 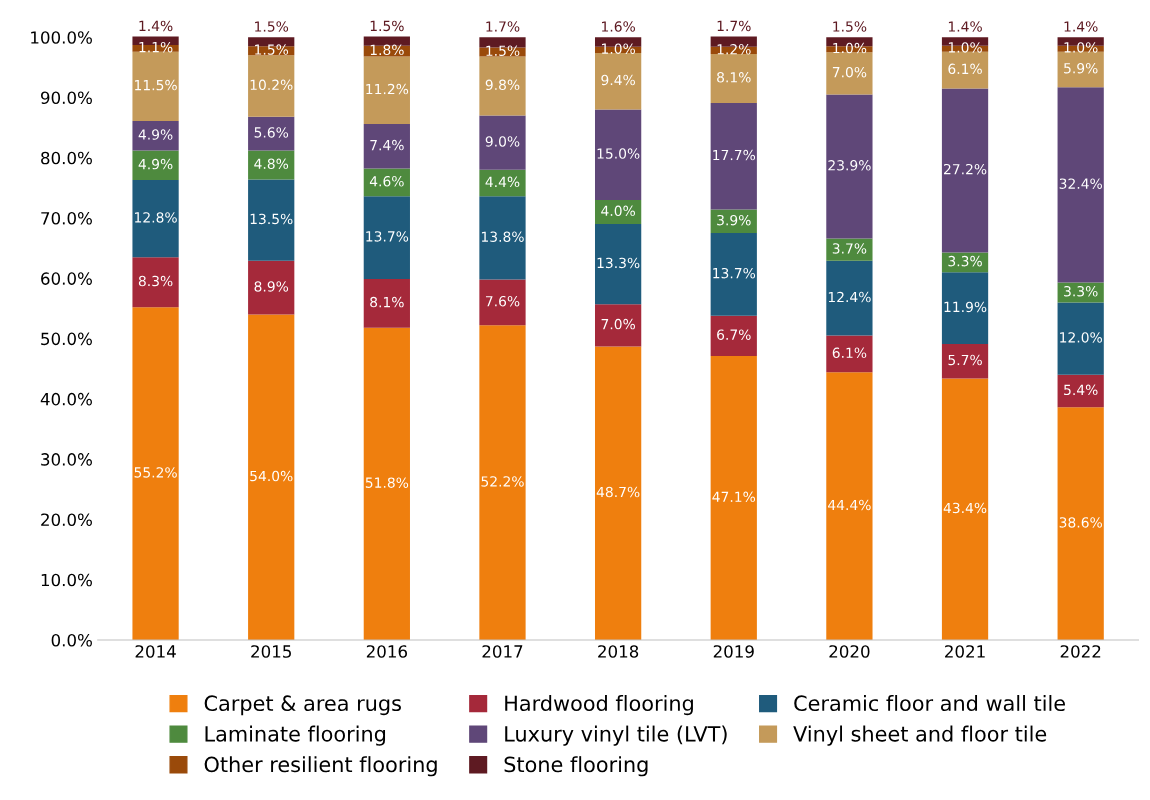 I want to click on data-label: 12.0%, so click(x=1081, y=337).